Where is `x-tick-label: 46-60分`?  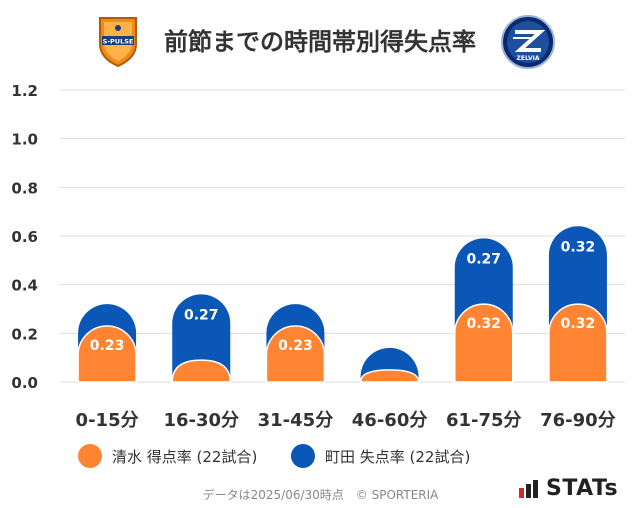
x-tick-label: 46-60分 is located at coordinates (390, 420).